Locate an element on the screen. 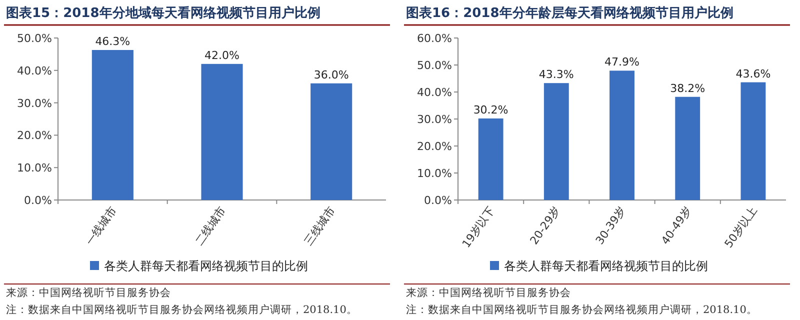 This screenshot has height=320, width=800. data-label: 36.0% is located at coordinates (331, 75).